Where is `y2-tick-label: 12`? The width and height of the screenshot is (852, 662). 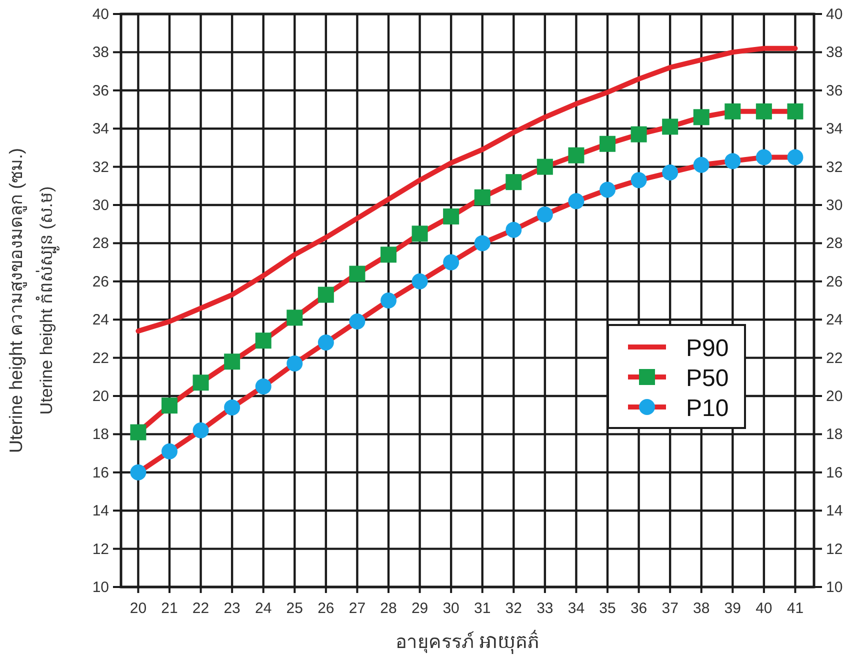 y2-tick-label: 12 is located at coordinates (834, 549).